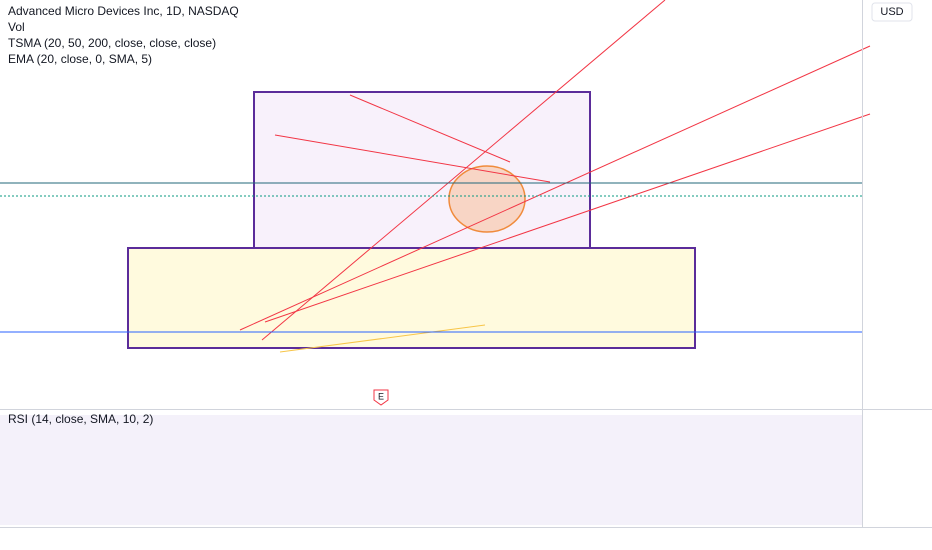 The width and height of the screenshot is (932, 550). I want to click on yellow-zone, so click(411, 298).